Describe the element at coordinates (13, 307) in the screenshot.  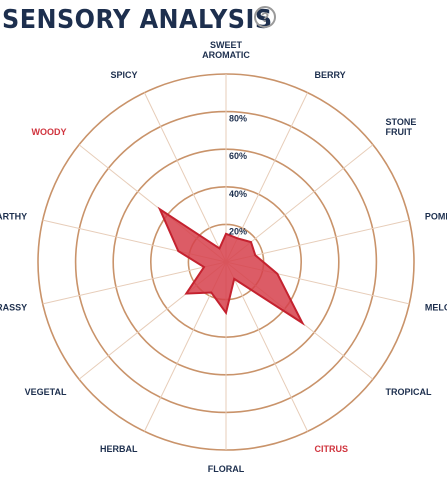
I see `category-label: GRASSY` at that location.